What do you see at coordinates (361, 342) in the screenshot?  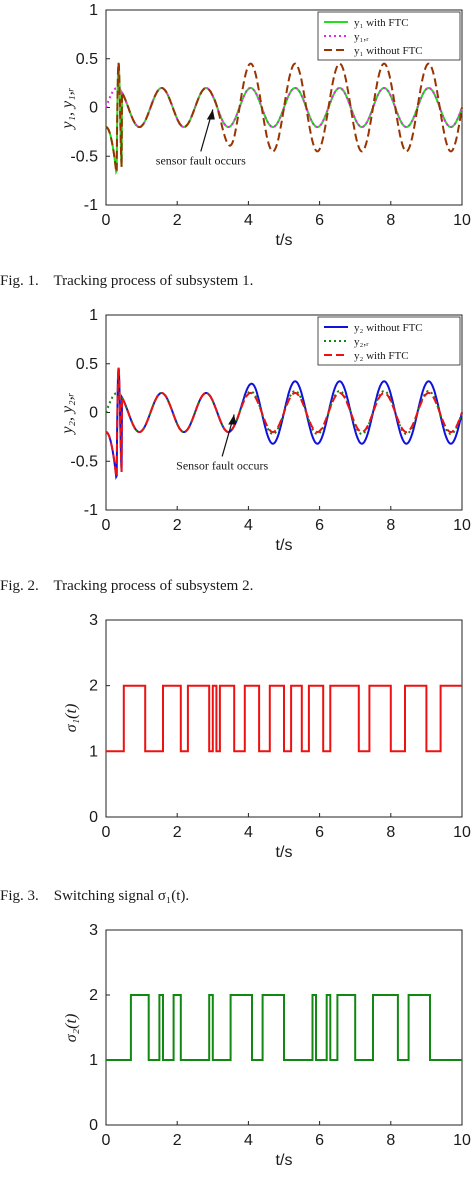 I see `legend-label: y₂,ᵣ` at bounding box center [361, 342].